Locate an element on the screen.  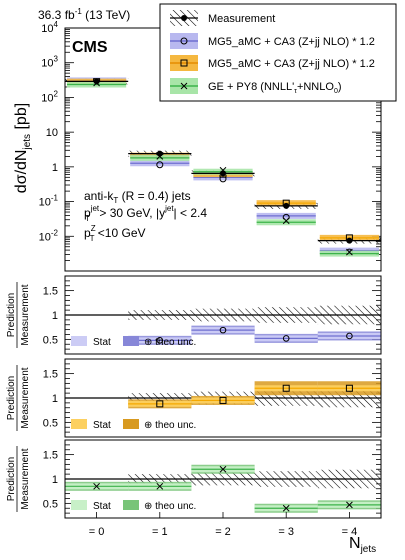
x-category-label: = 2 is located at coordinates (223, 532).